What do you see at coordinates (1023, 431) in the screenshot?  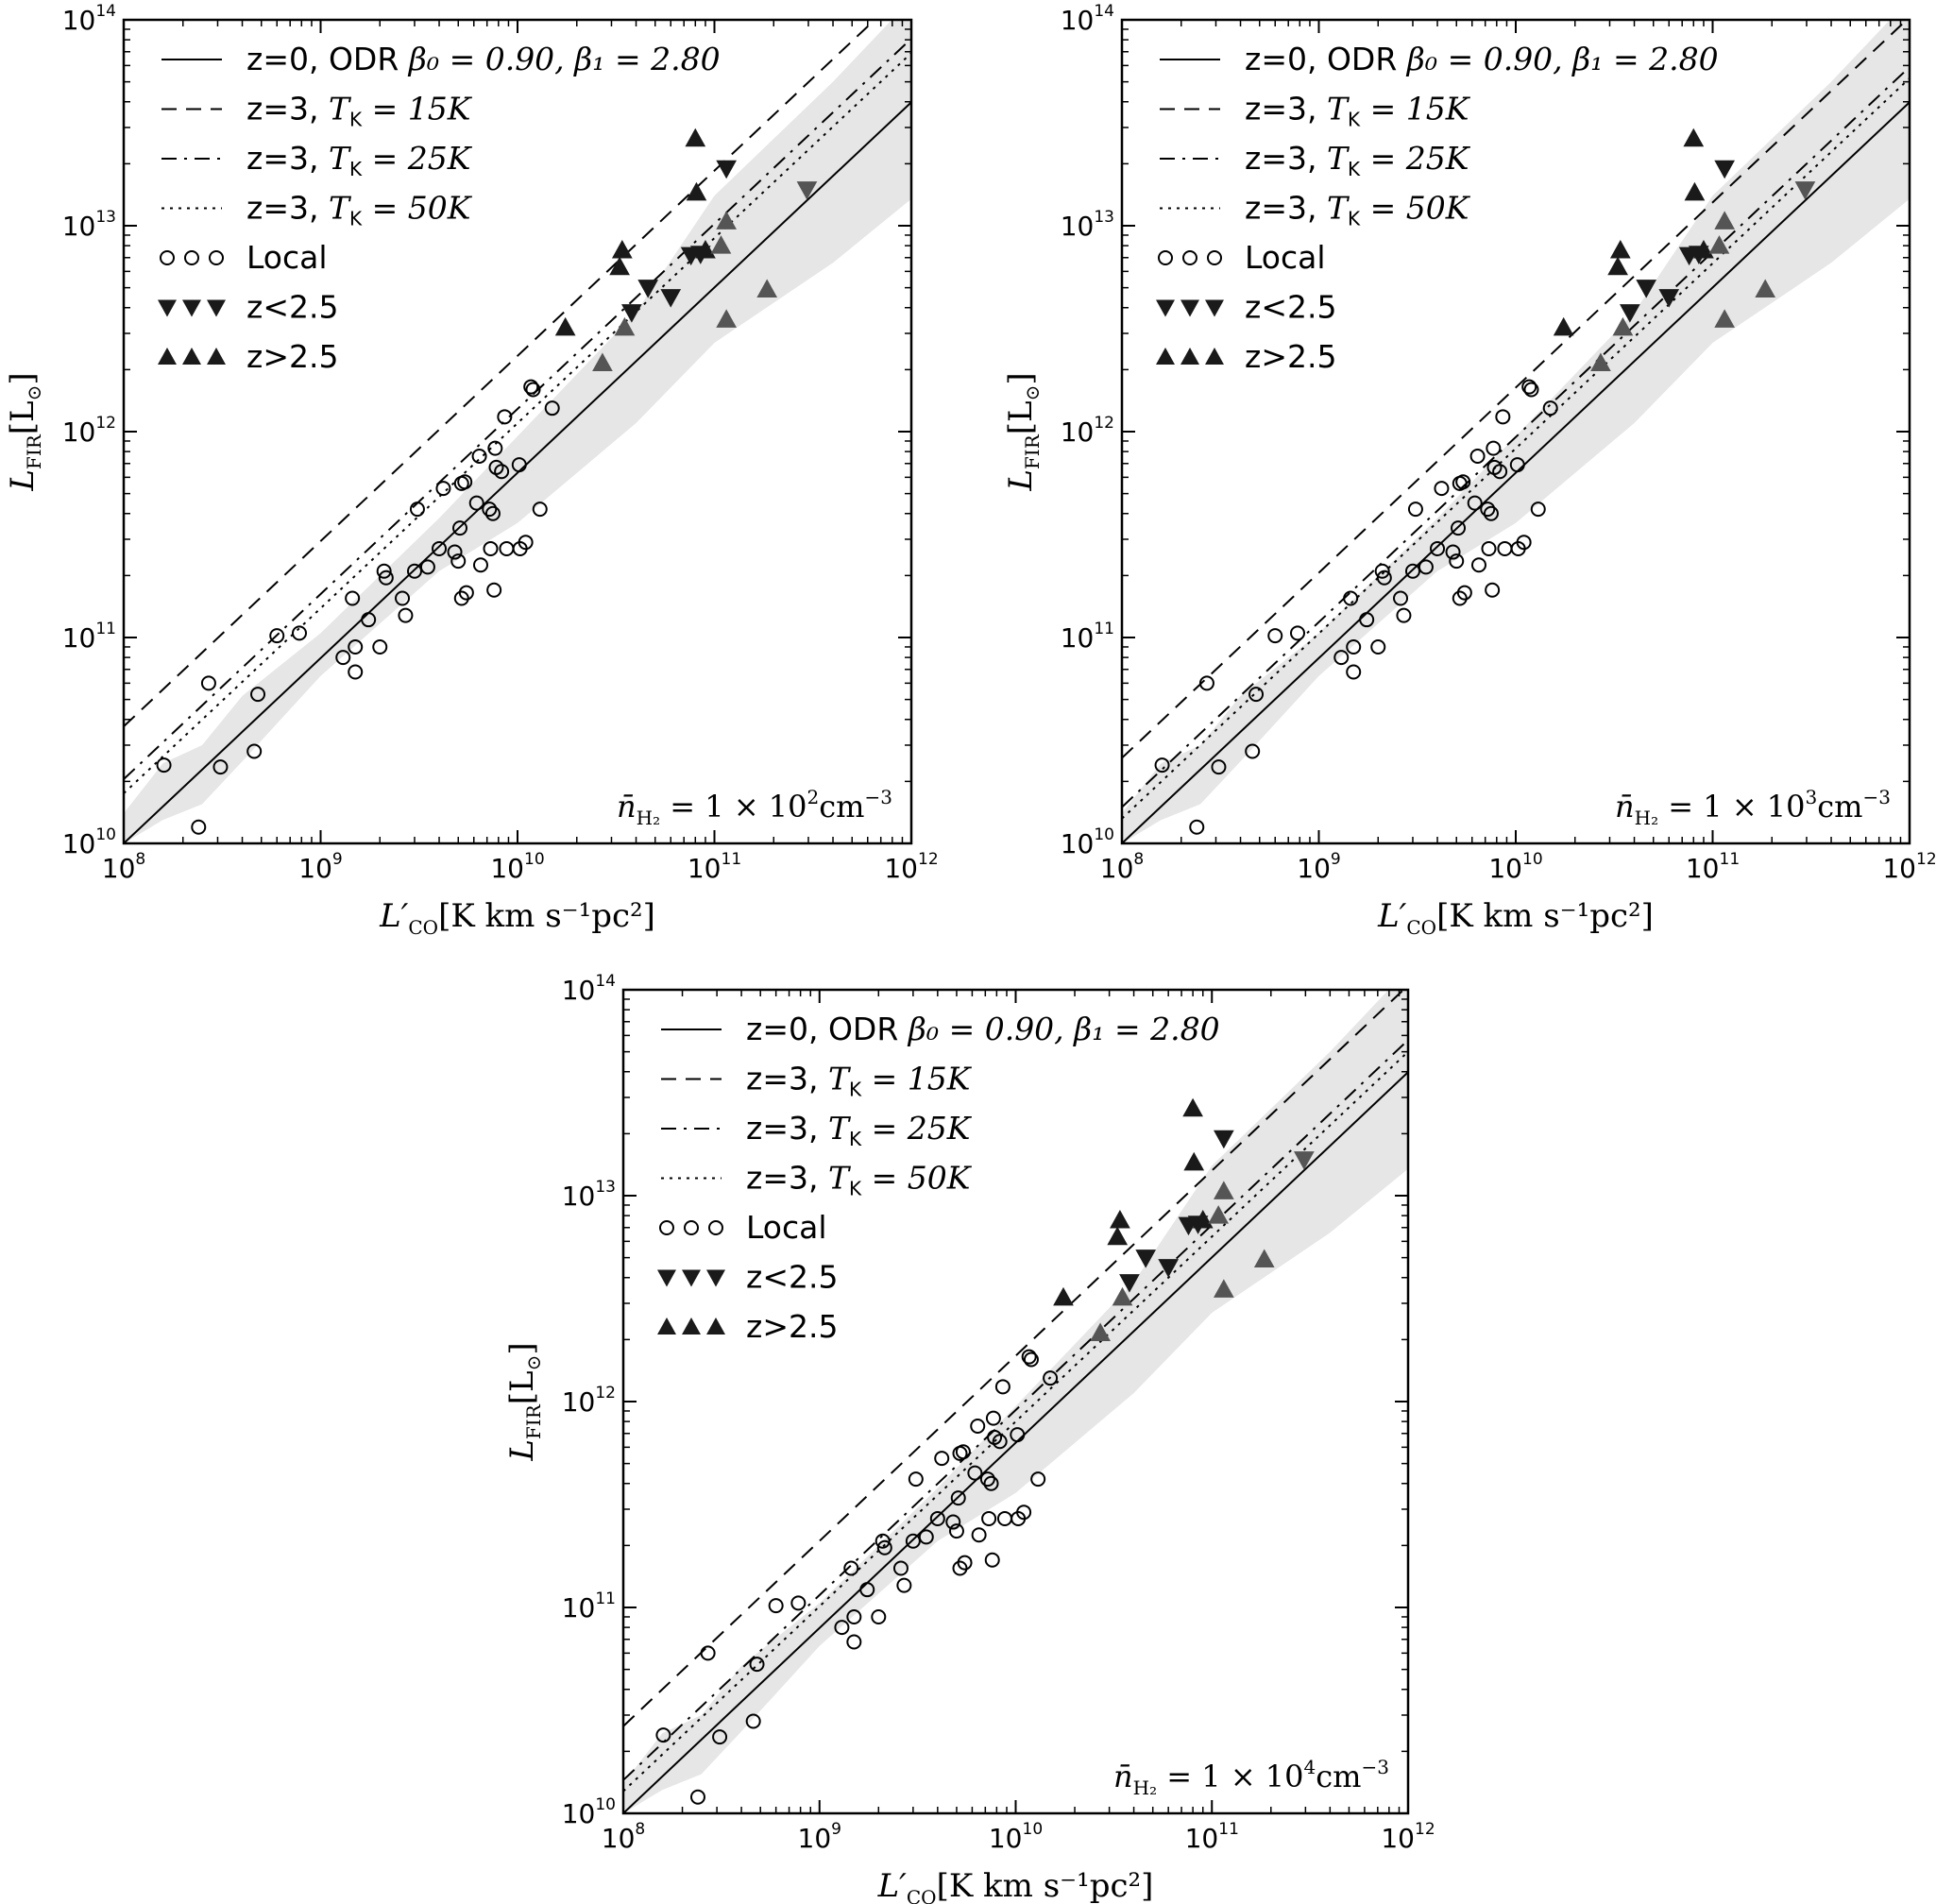 I see `y-axis-label: LFIR[L⊙]` at bounding box center [1023, 431].